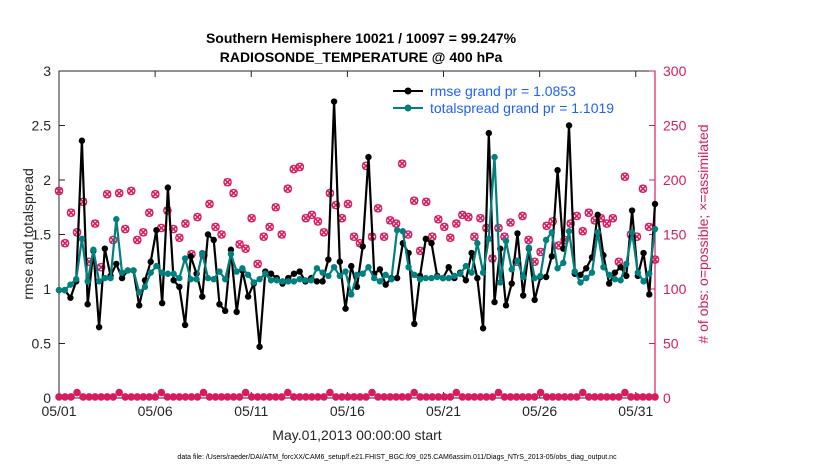 This screenshot has height=470, width=830. I want to click on y-tick-label: 1.5, so click(42, 235).